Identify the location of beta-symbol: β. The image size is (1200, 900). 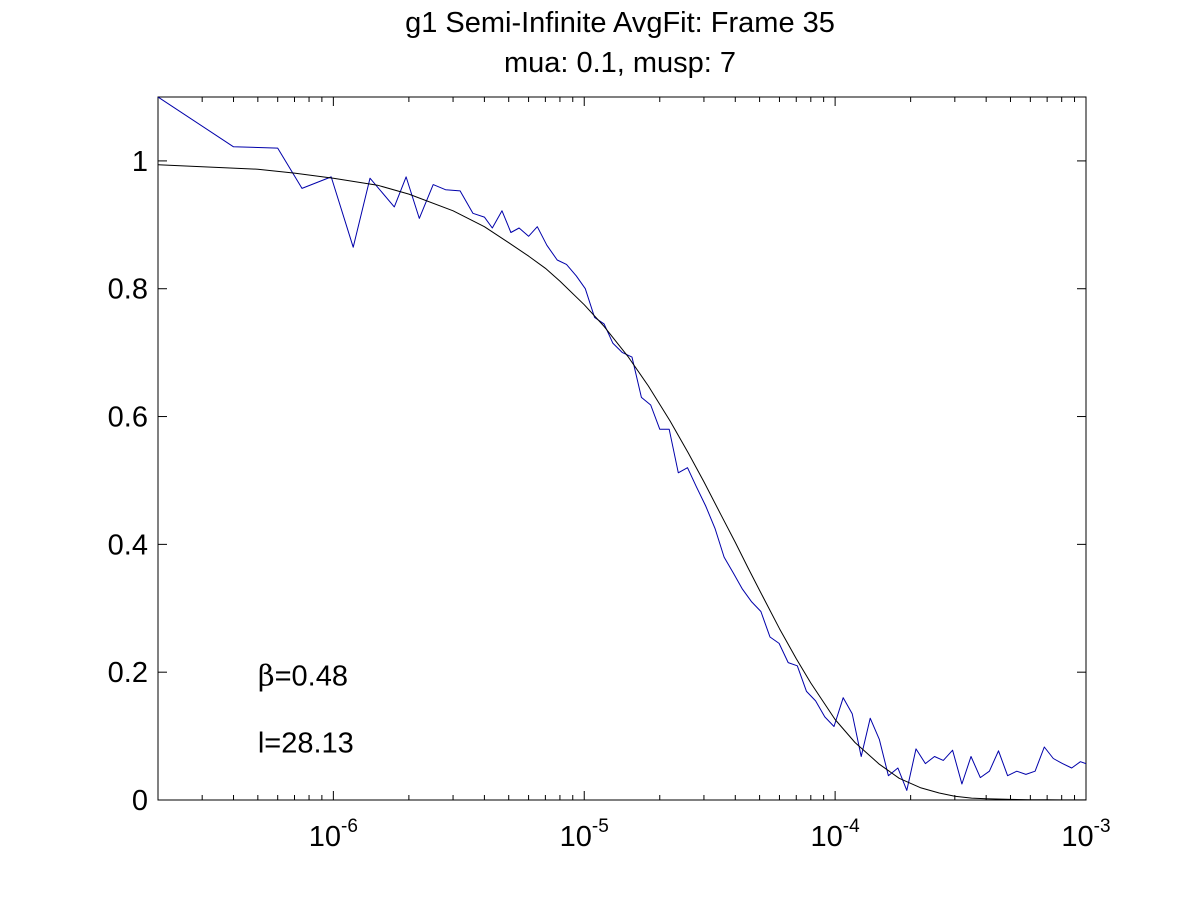
(266, 675).